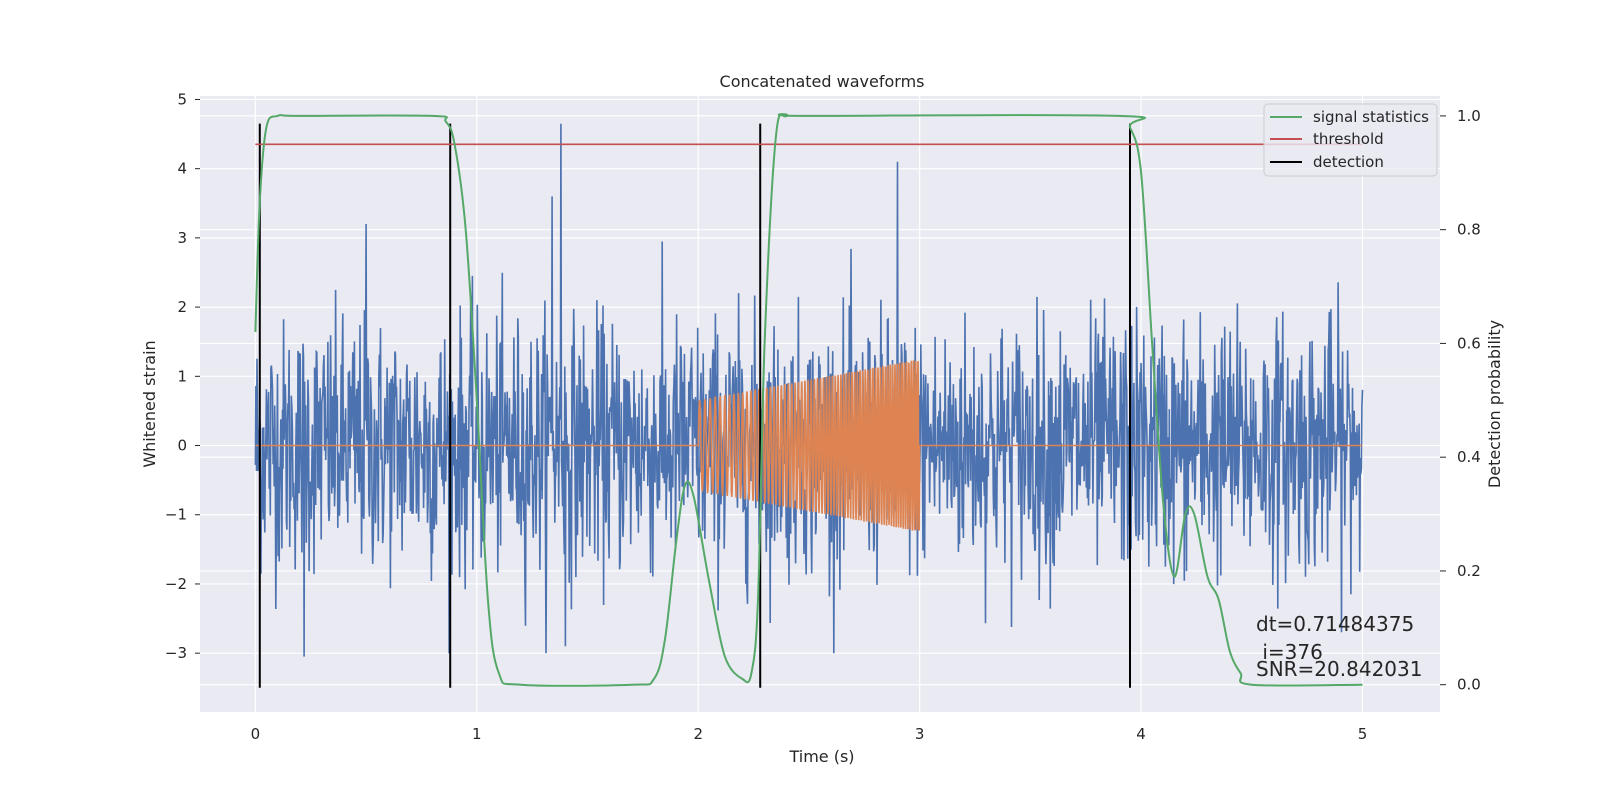  What do you see at coordinates (182, 99) in the screenshot?
I see `y-tick-label: 5` at bounding box center [182, 99].